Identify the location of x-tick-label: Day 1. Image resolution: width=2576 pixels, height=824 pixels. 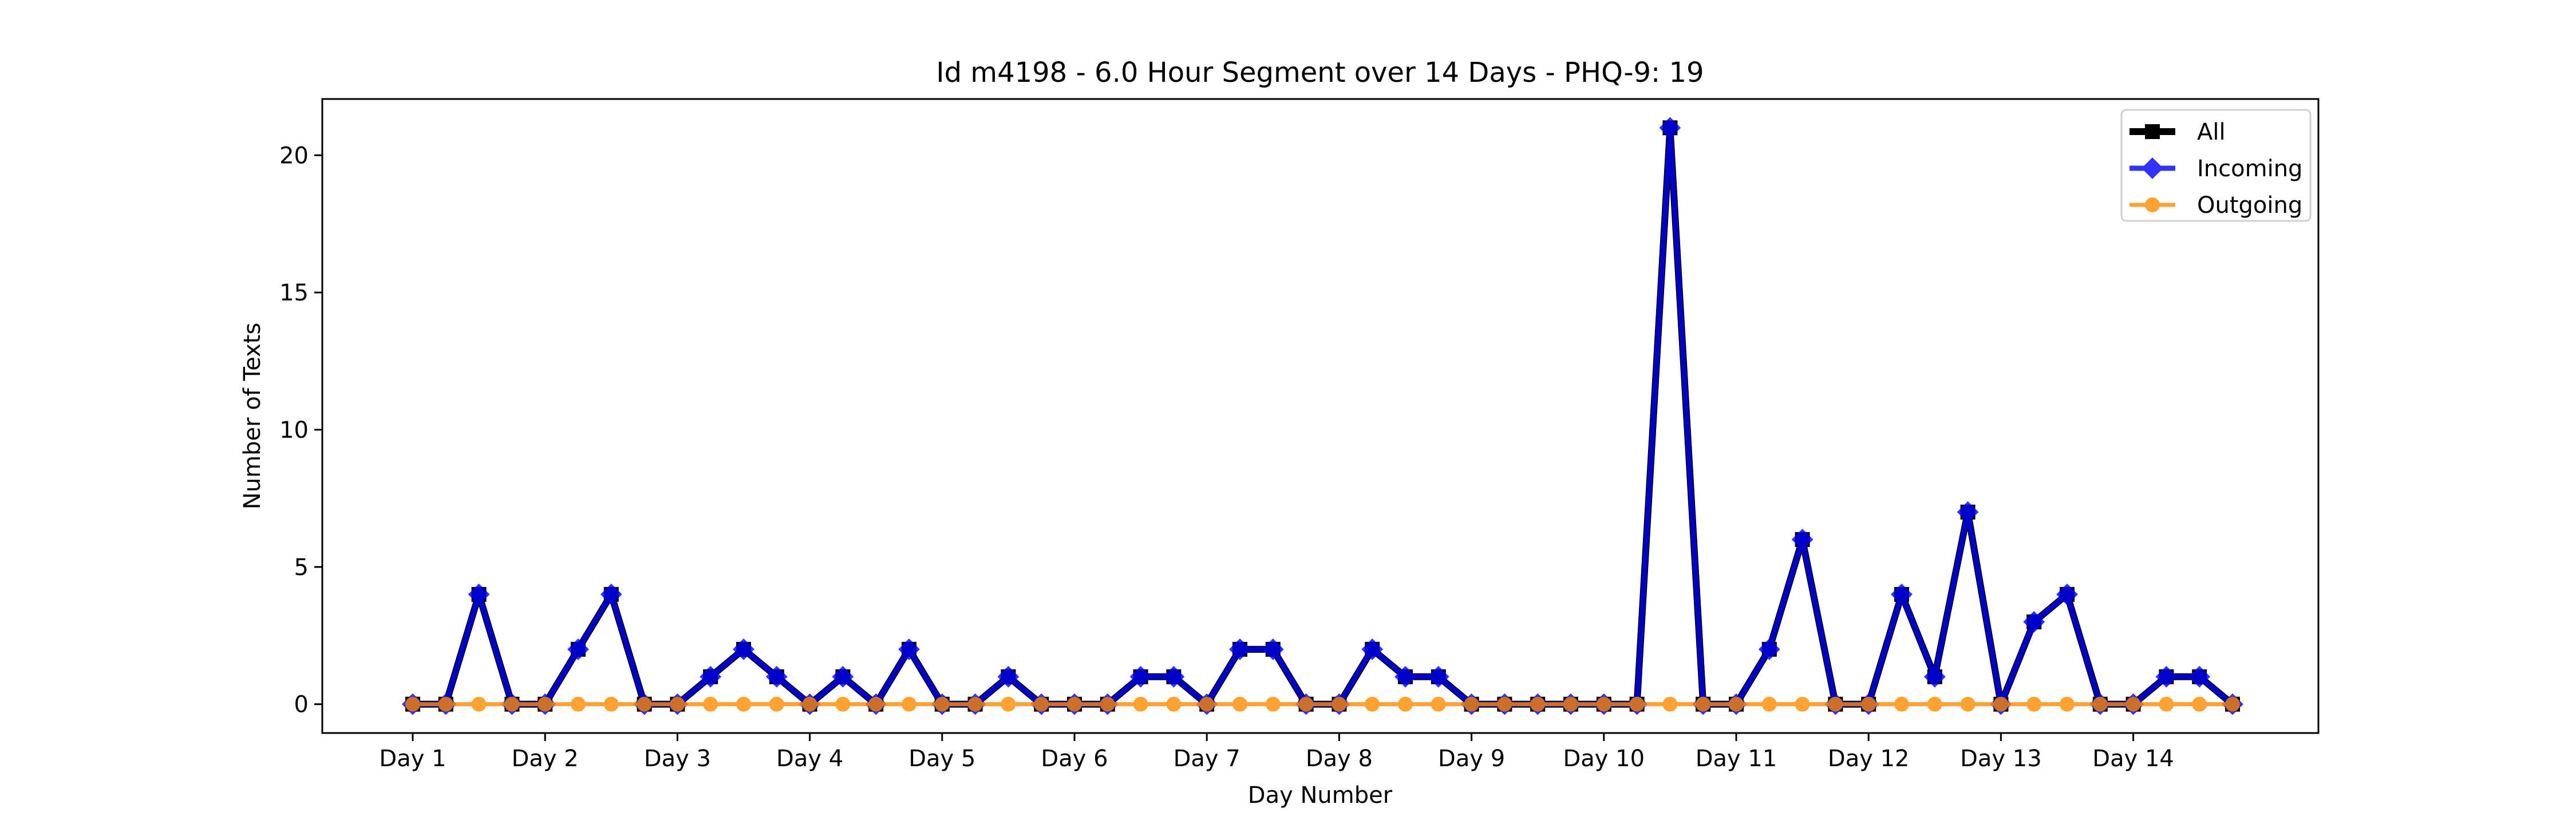
(412, 759).